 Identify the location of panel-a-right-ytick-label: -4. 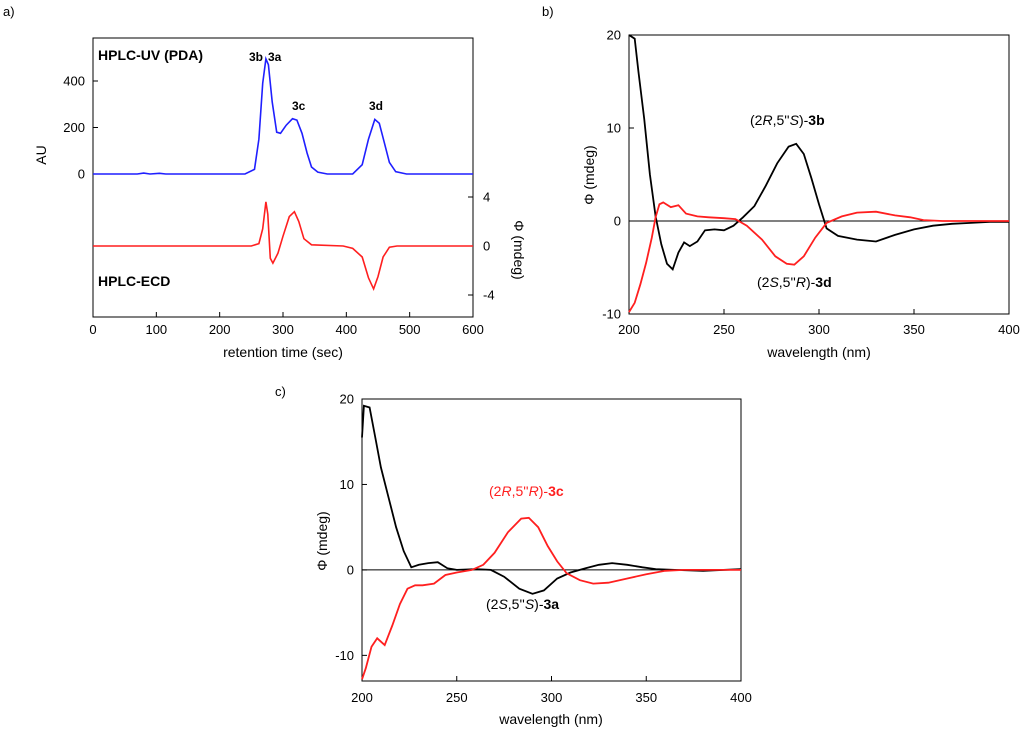
(489, 295).